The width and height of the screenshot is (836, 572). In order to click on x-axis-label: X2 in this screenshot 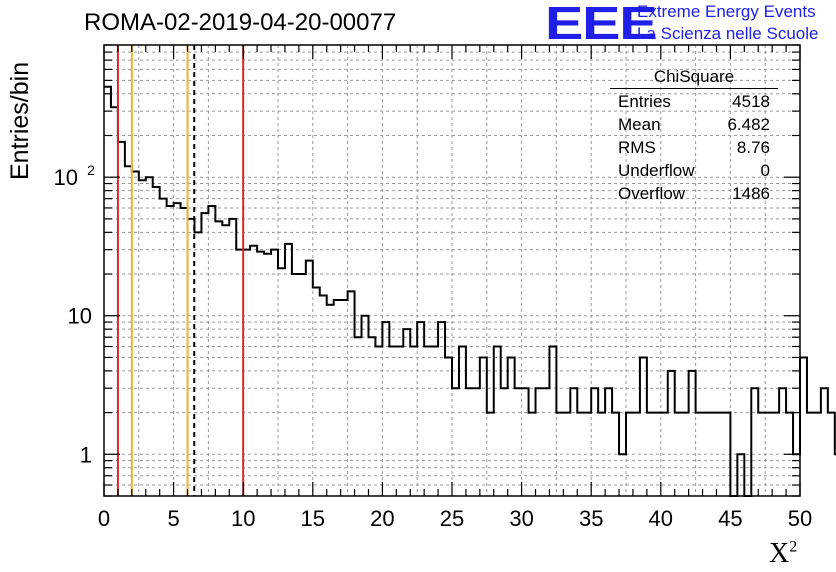, I will do `click(783, 554)`.